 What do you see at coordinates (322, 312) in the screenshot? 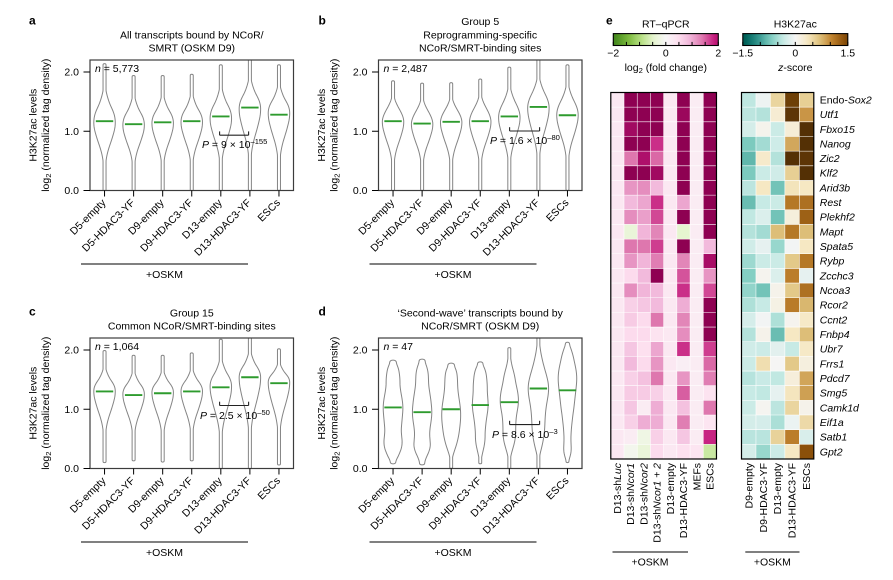
I see `svg-text: d` at bounding box center [322, 312].